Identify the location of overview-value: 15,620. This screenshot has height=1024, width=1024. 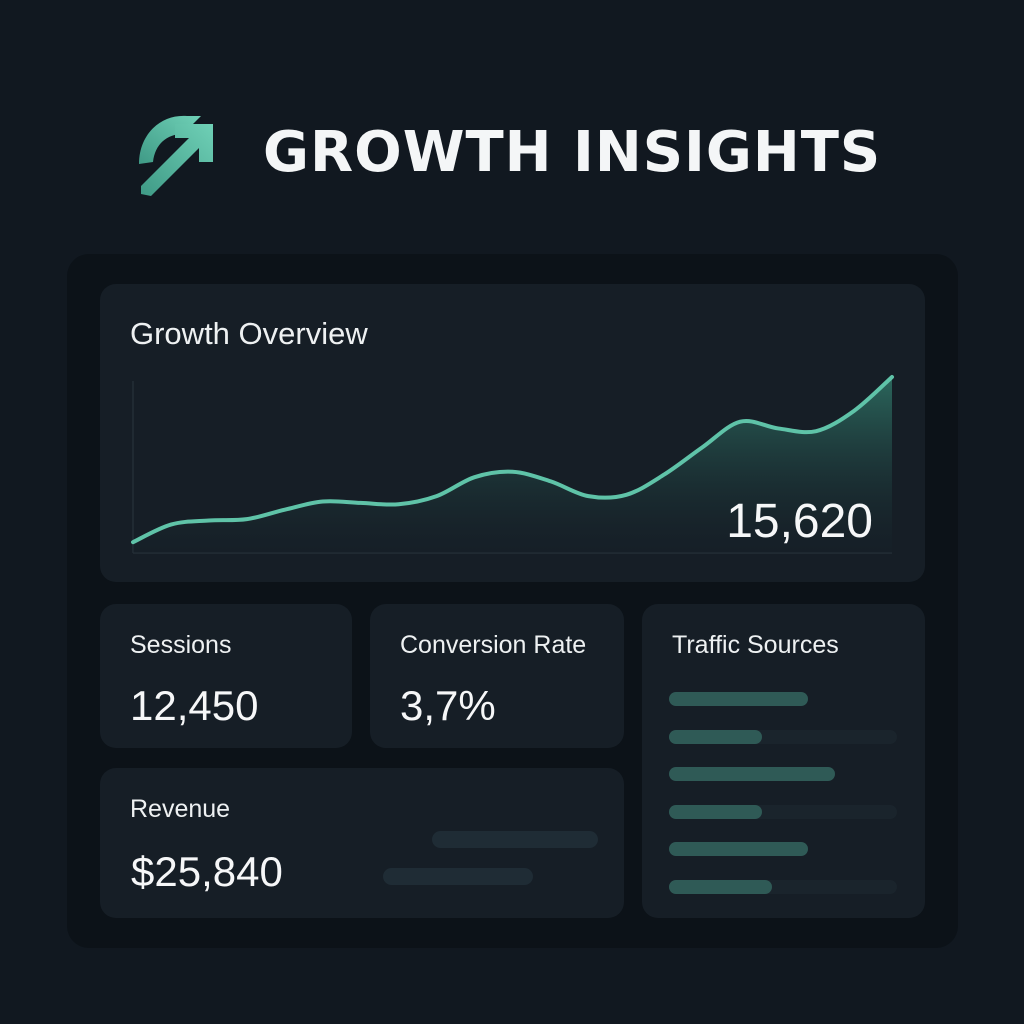
(799, 521).